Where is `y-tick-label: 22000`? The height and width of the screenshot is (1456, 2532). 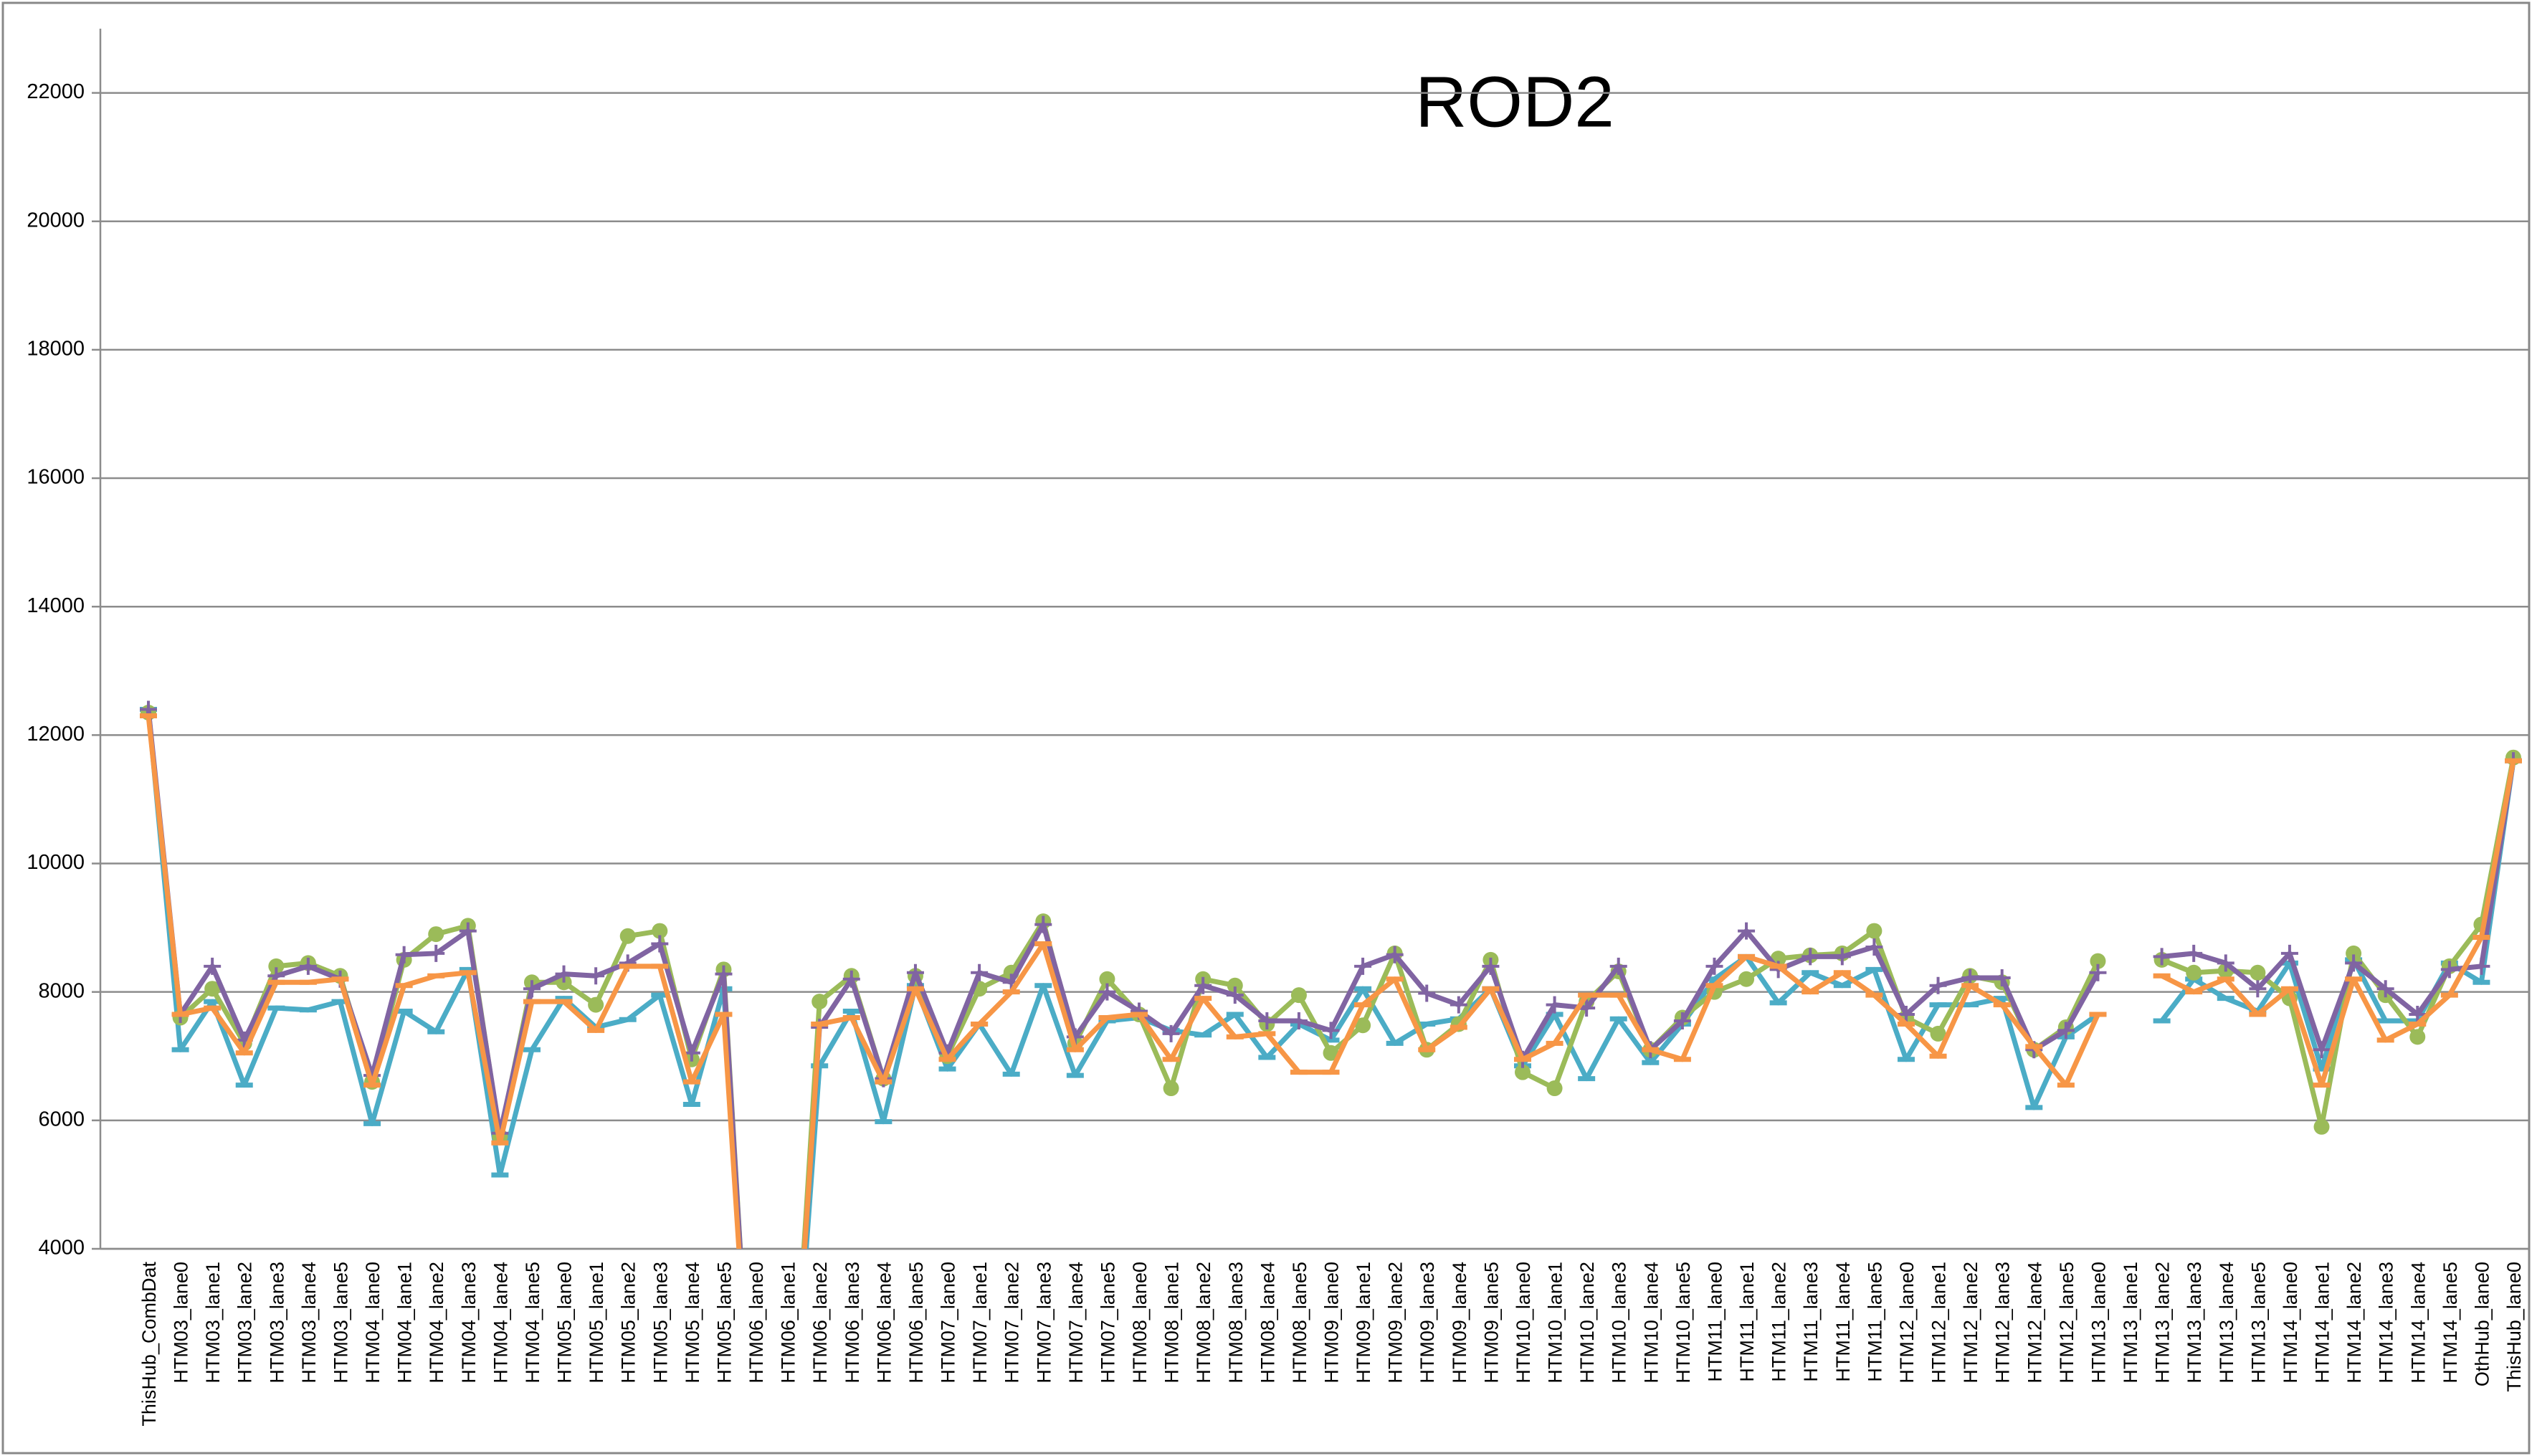 y-tick-label: 22000 is located at coordinates (56, 91).